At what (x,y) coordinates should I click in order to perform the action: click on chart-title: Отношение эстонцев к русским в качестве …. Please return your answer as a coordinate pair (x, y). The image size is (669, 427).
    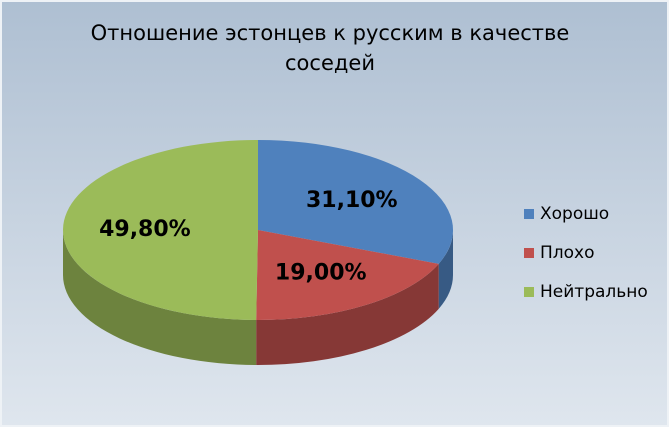
    Looking at the image, I should click on (330, 48).